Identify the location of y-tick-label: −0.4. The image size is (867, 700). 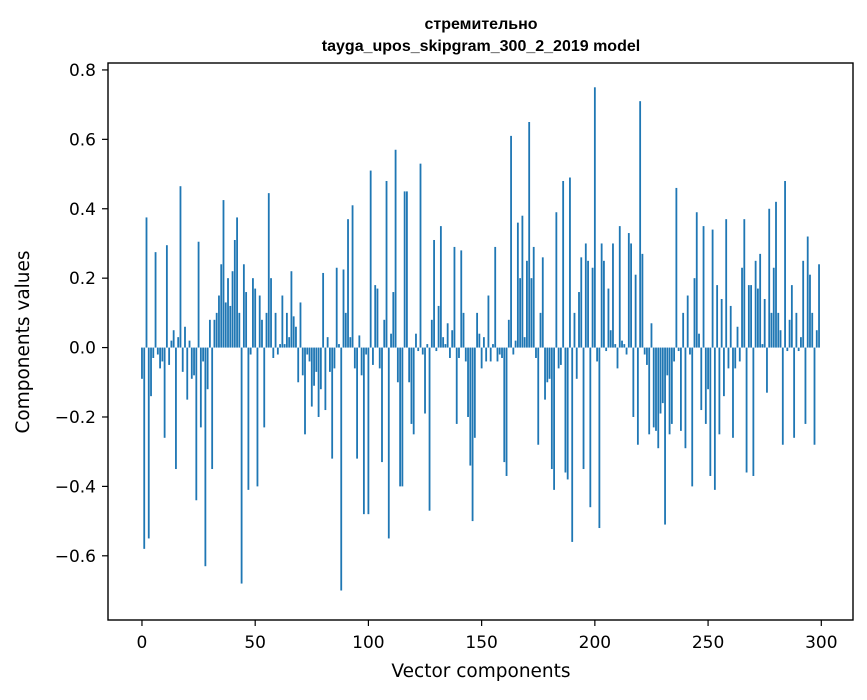
(75, 487).